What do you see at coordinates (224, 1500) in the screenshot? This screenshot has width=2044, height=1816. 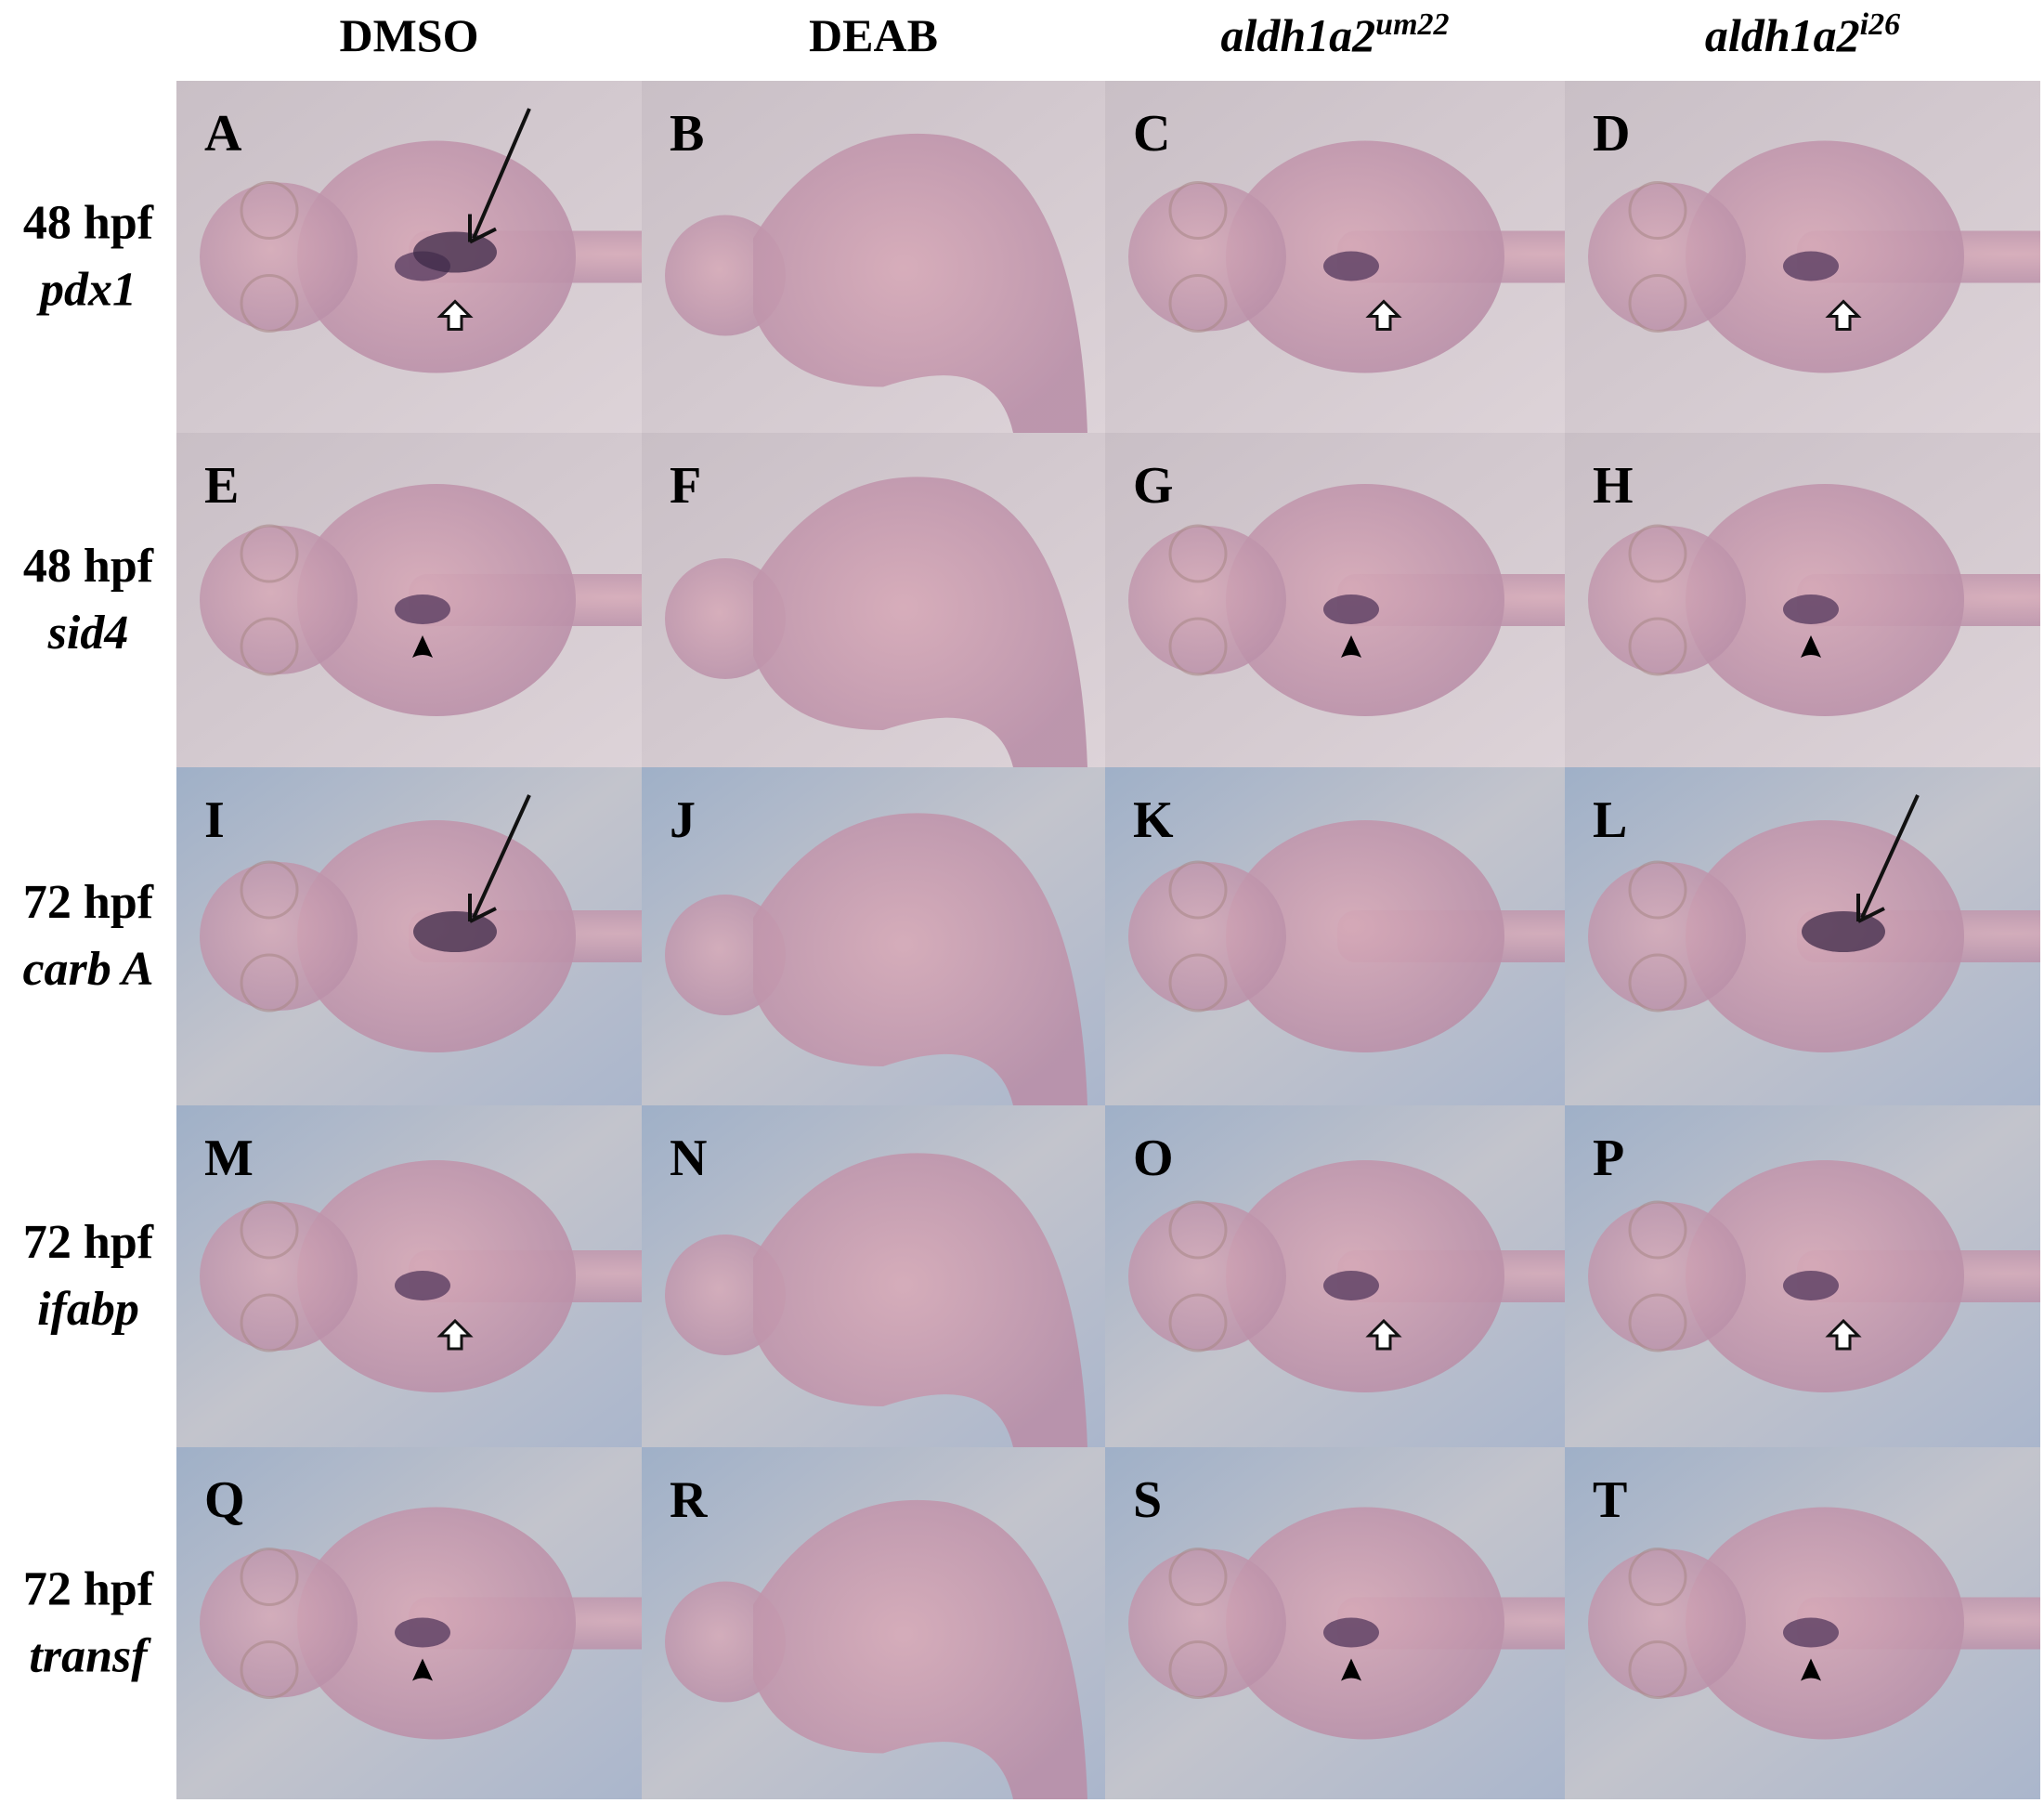 I see `panel-letter: Q` at bounding box center [224, 1500].